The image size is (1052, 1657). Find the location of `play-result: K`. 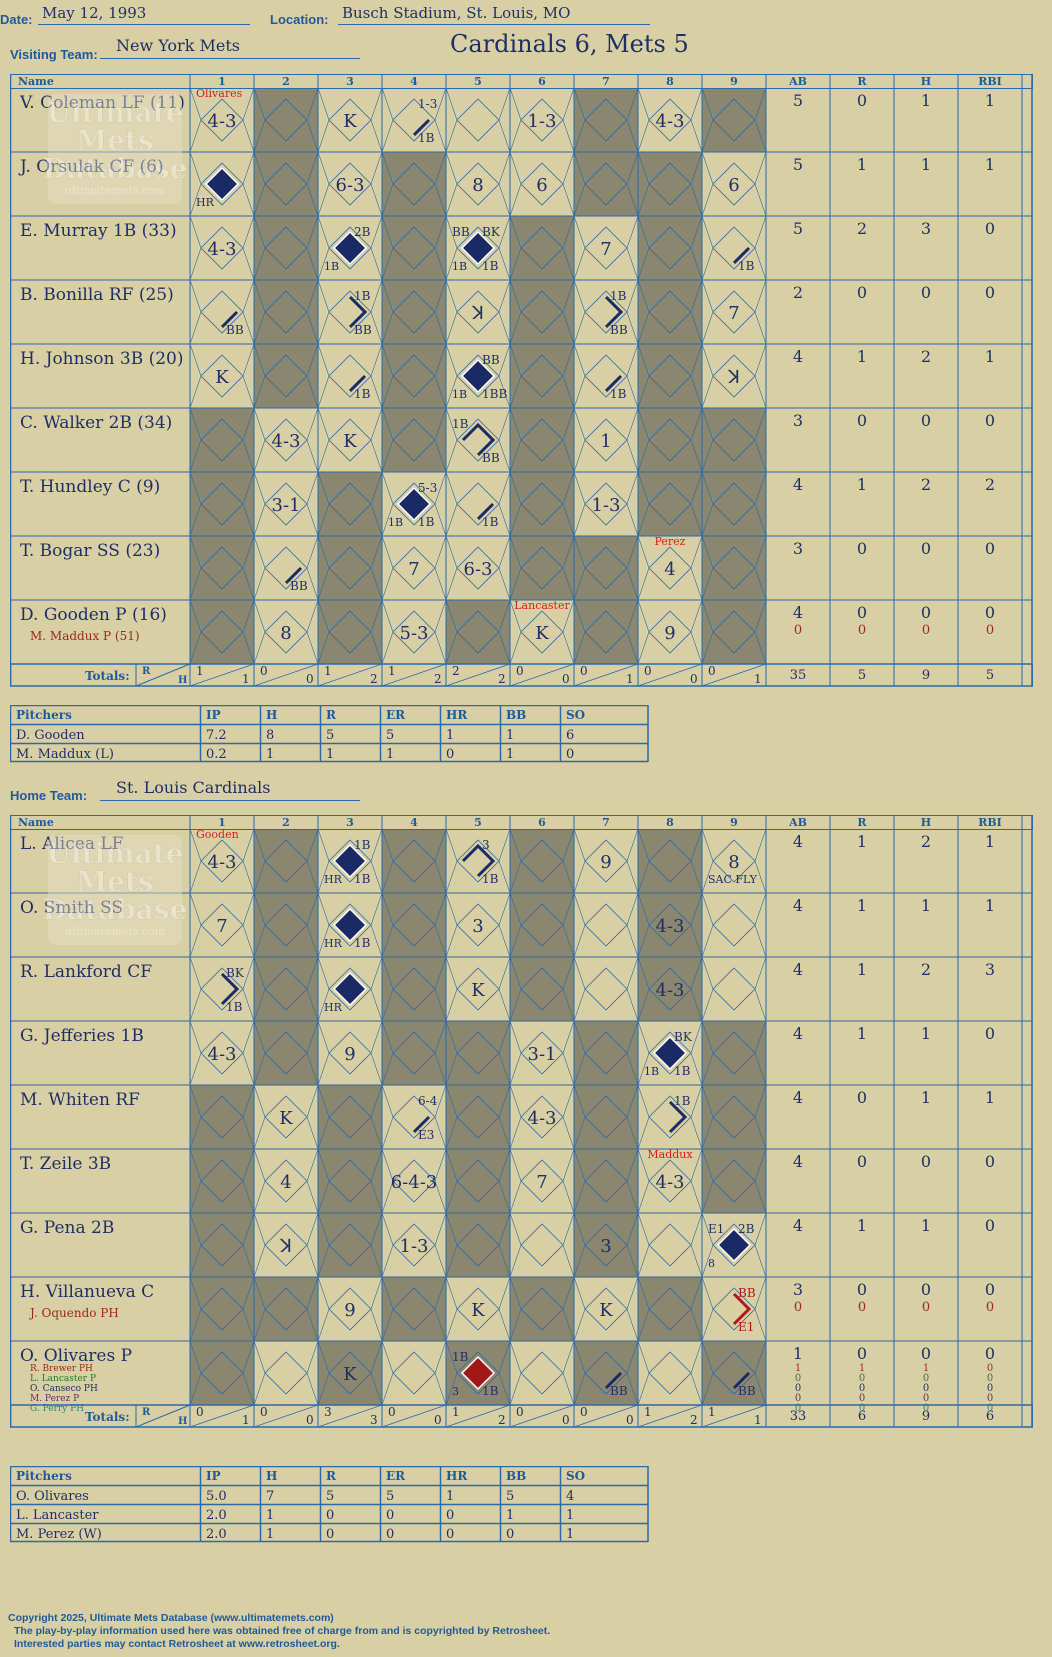

play-result: K is located at coordinates (478, 1310).